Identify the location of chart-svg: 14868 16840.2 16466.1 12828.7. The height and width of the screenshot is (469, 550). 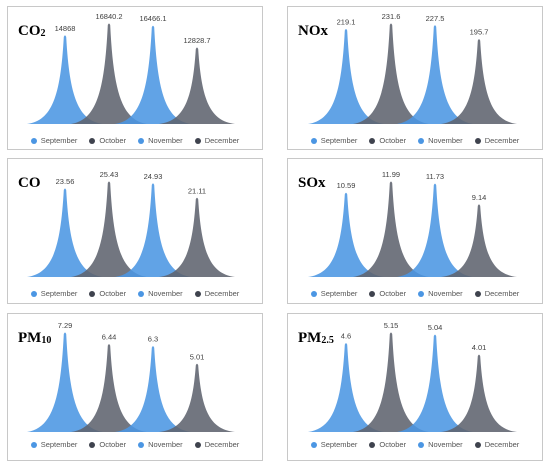
(131, 68).